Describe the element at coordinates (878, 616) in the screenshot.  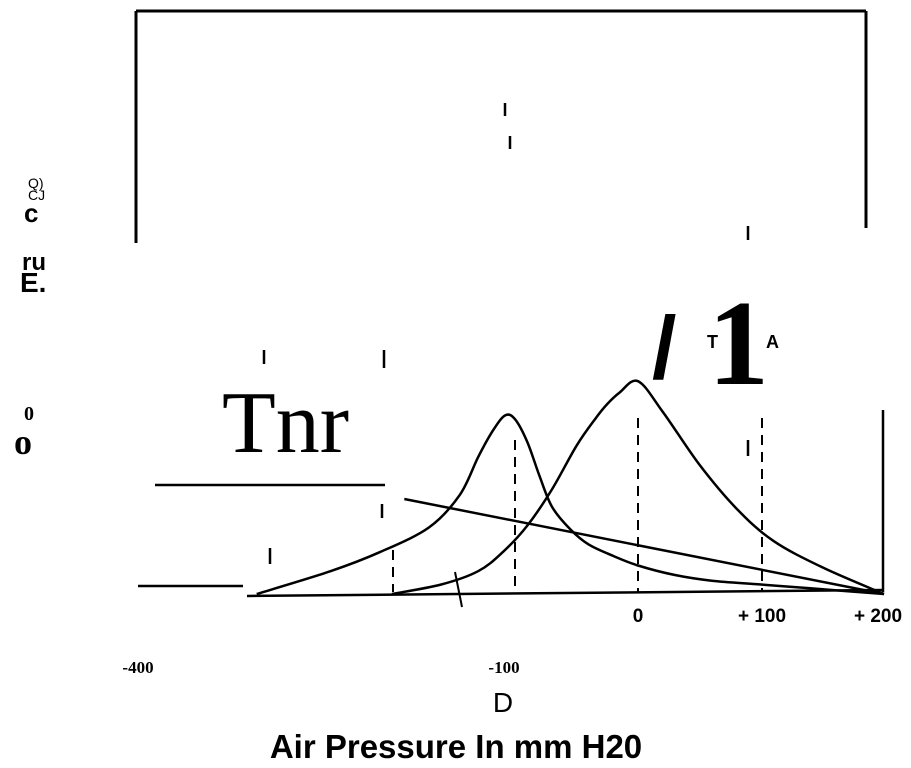
I see `x-tick-plus-200: + 200` at that location.